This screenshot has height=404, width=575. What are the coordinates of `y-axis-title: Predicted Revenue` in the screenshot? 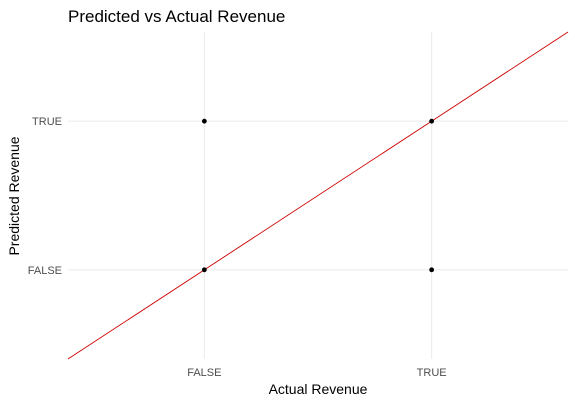 It's located at (14, 195).